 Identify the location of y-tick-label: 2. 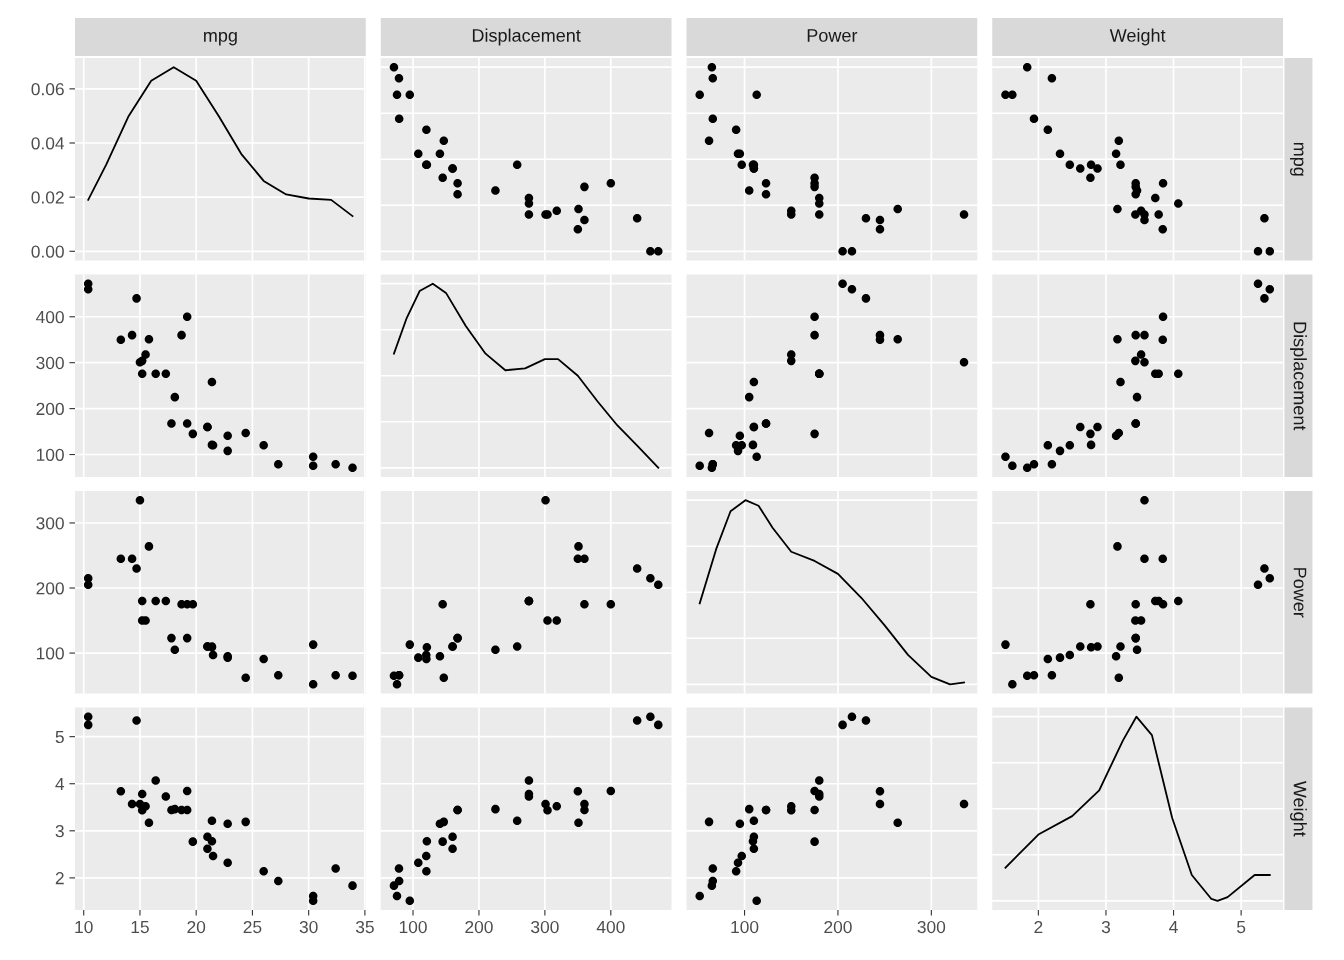
(59, 878).